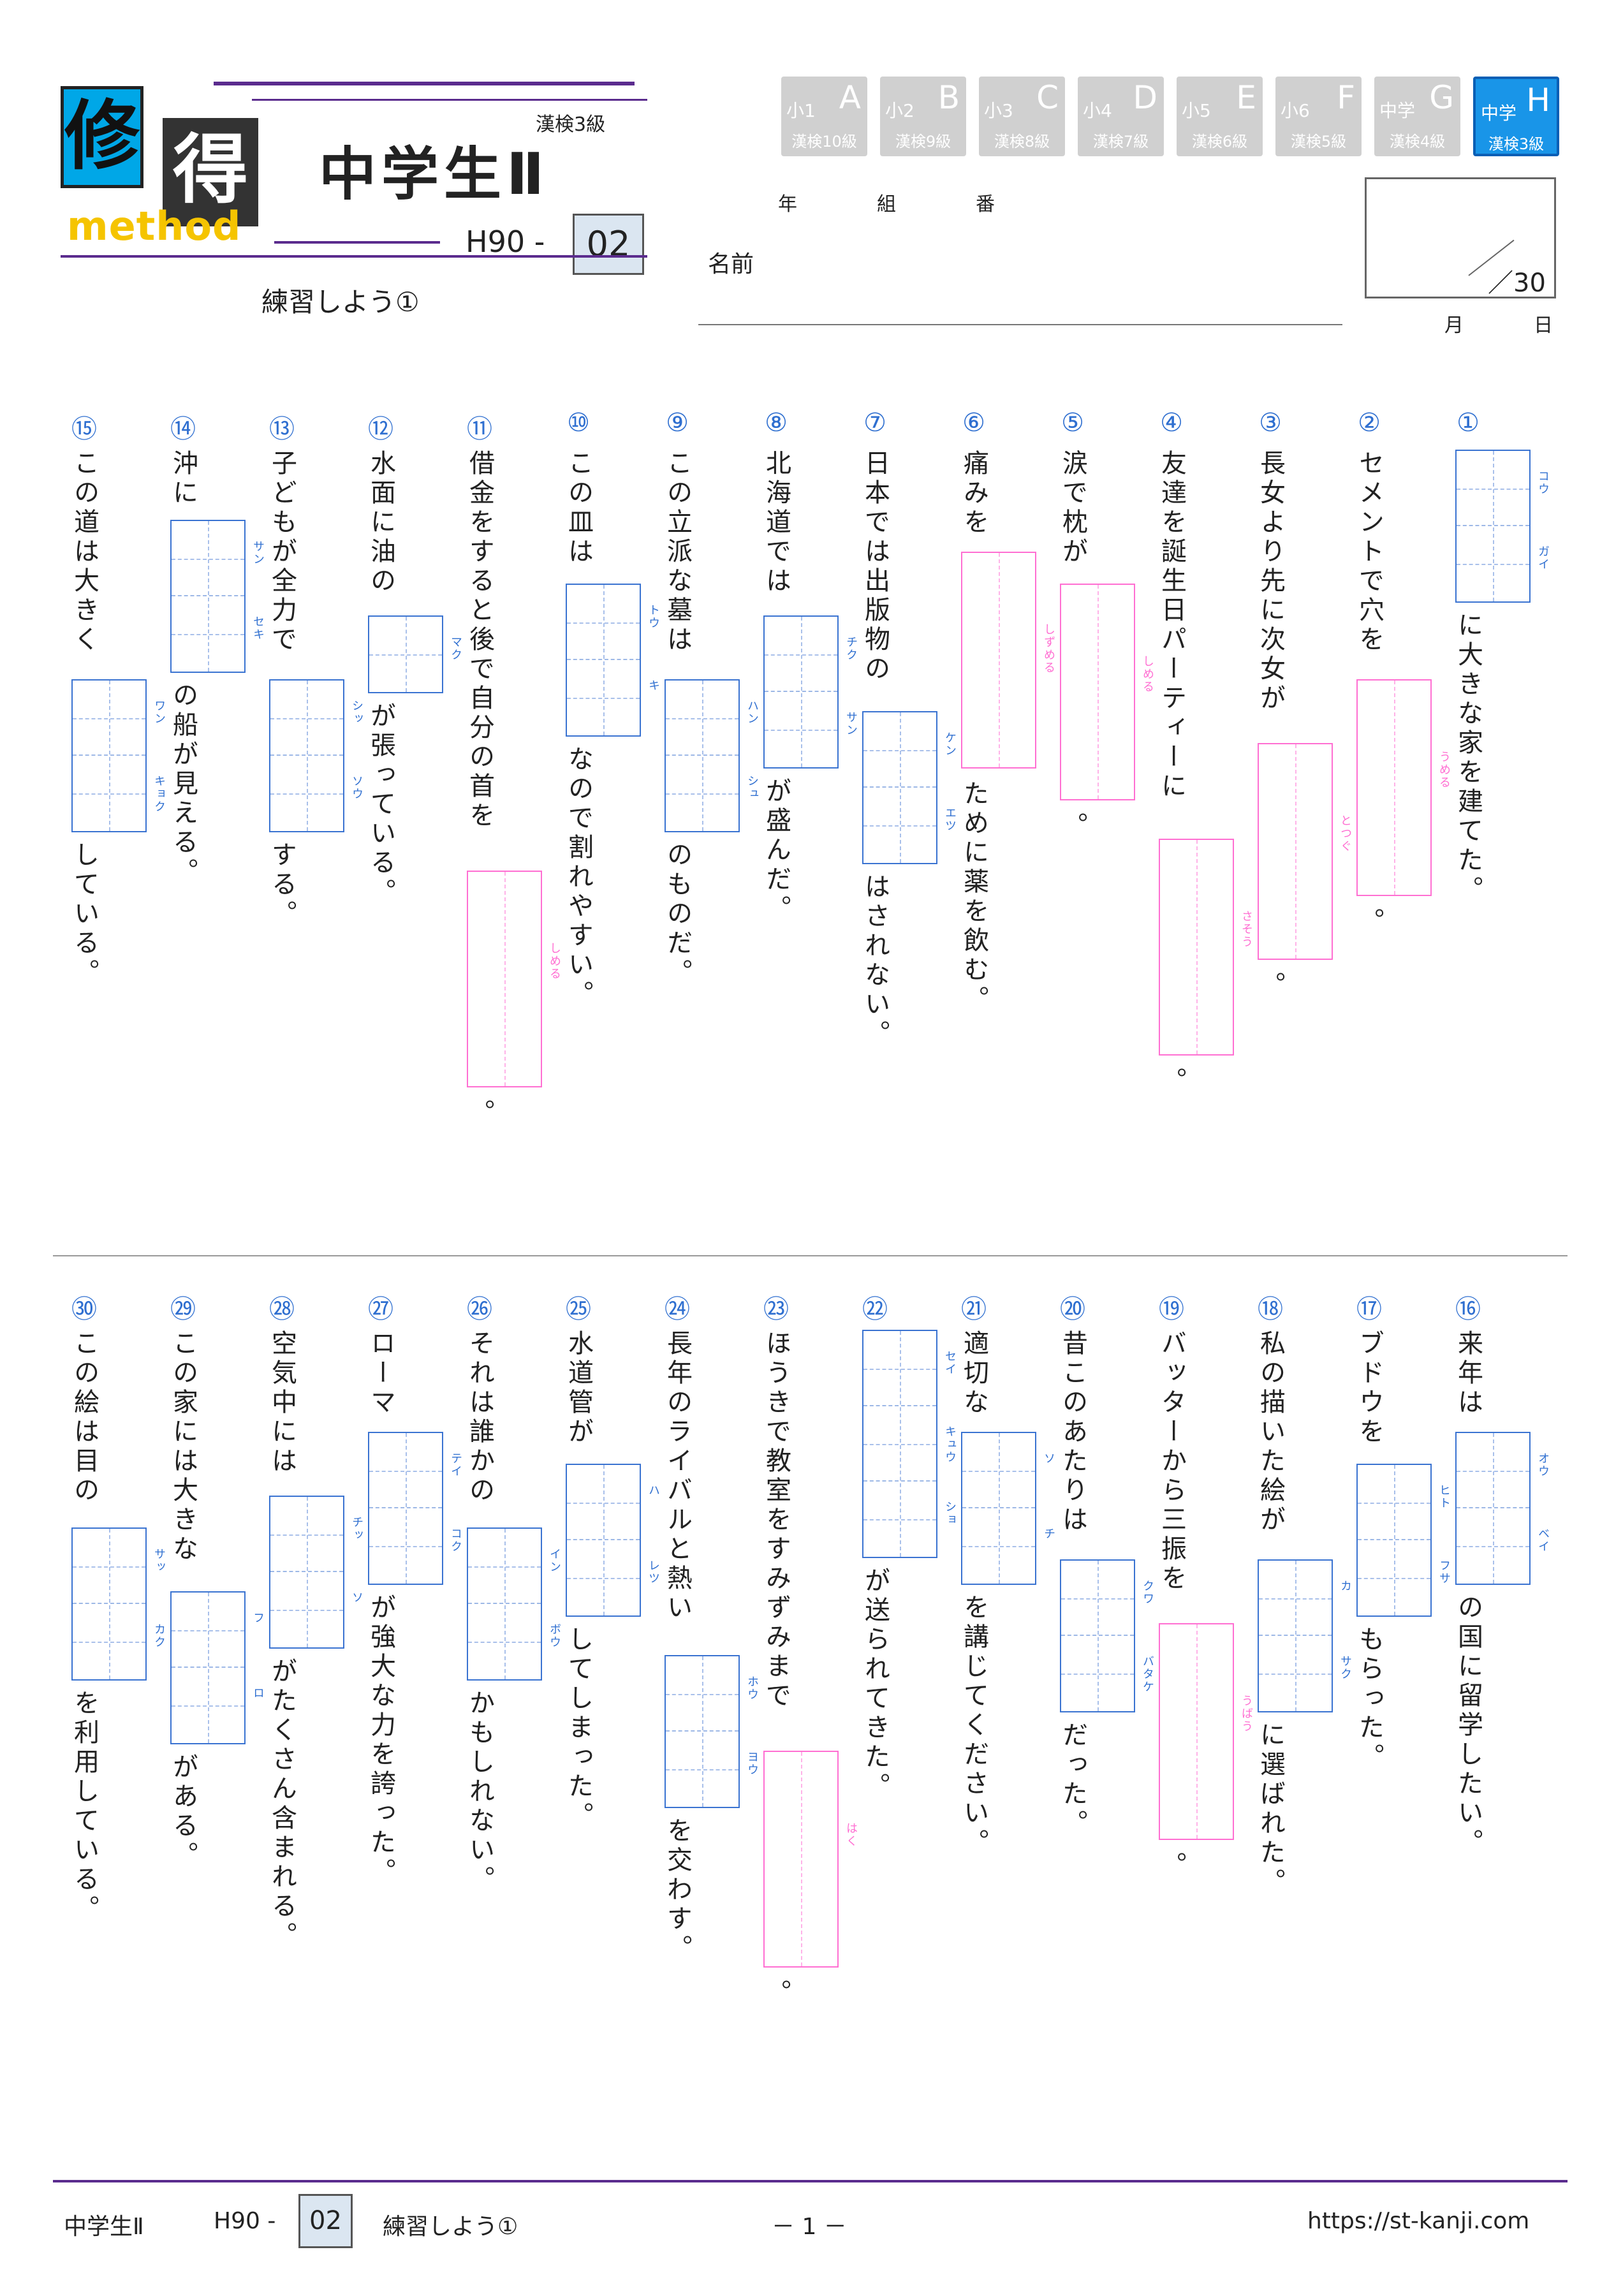 This screenshot has height=2296, width=1623. I want to click on question-number: ㉑, so click(974, 1309).